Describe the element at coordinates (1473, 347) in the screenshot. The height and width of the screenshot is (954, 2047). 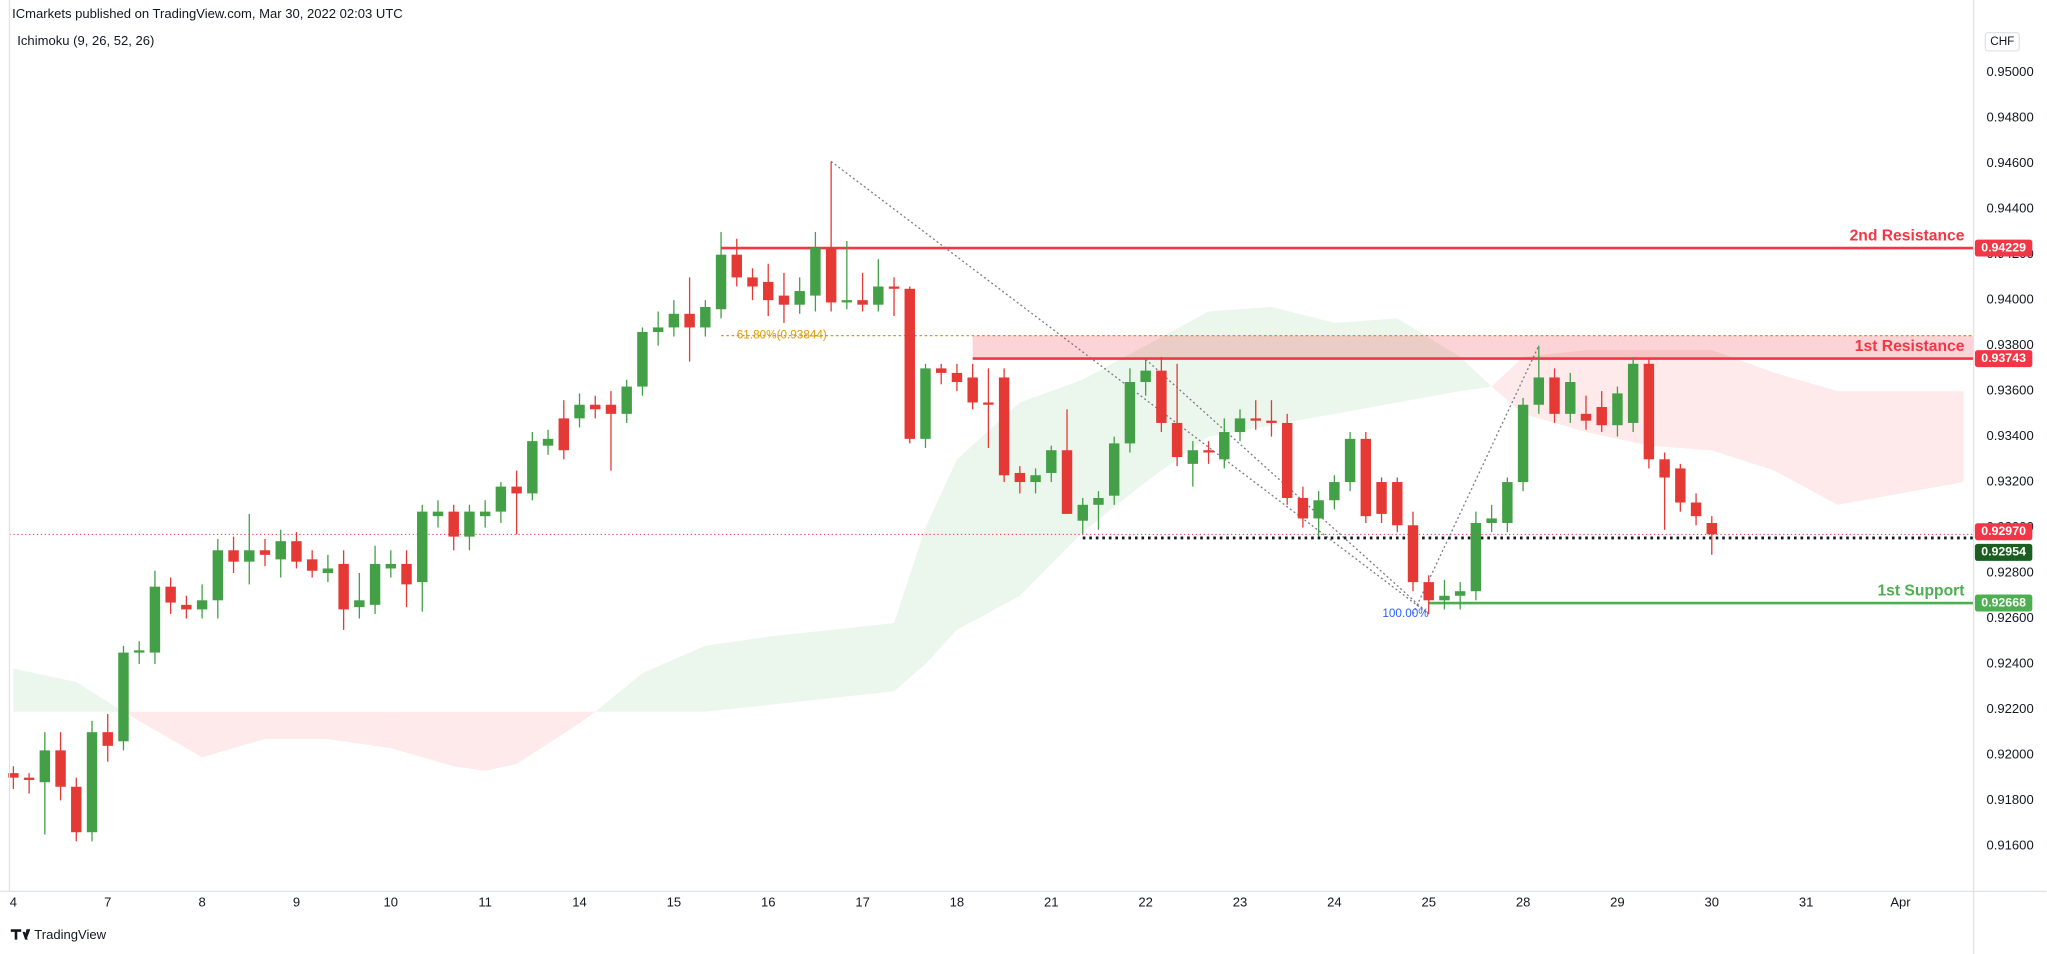
I see `resistance-zone` at that location.